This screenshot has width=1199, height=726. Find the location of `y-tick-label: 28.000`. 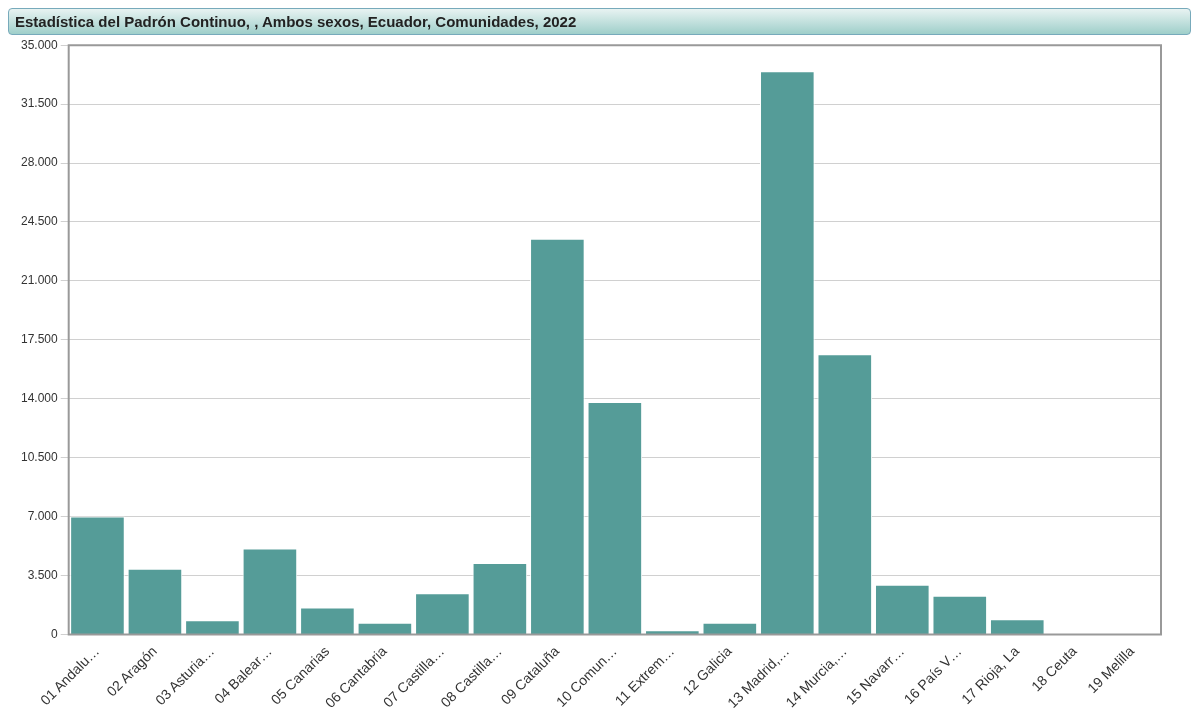

y-tick-label: 28.000 is located at coordinates (40, 162).